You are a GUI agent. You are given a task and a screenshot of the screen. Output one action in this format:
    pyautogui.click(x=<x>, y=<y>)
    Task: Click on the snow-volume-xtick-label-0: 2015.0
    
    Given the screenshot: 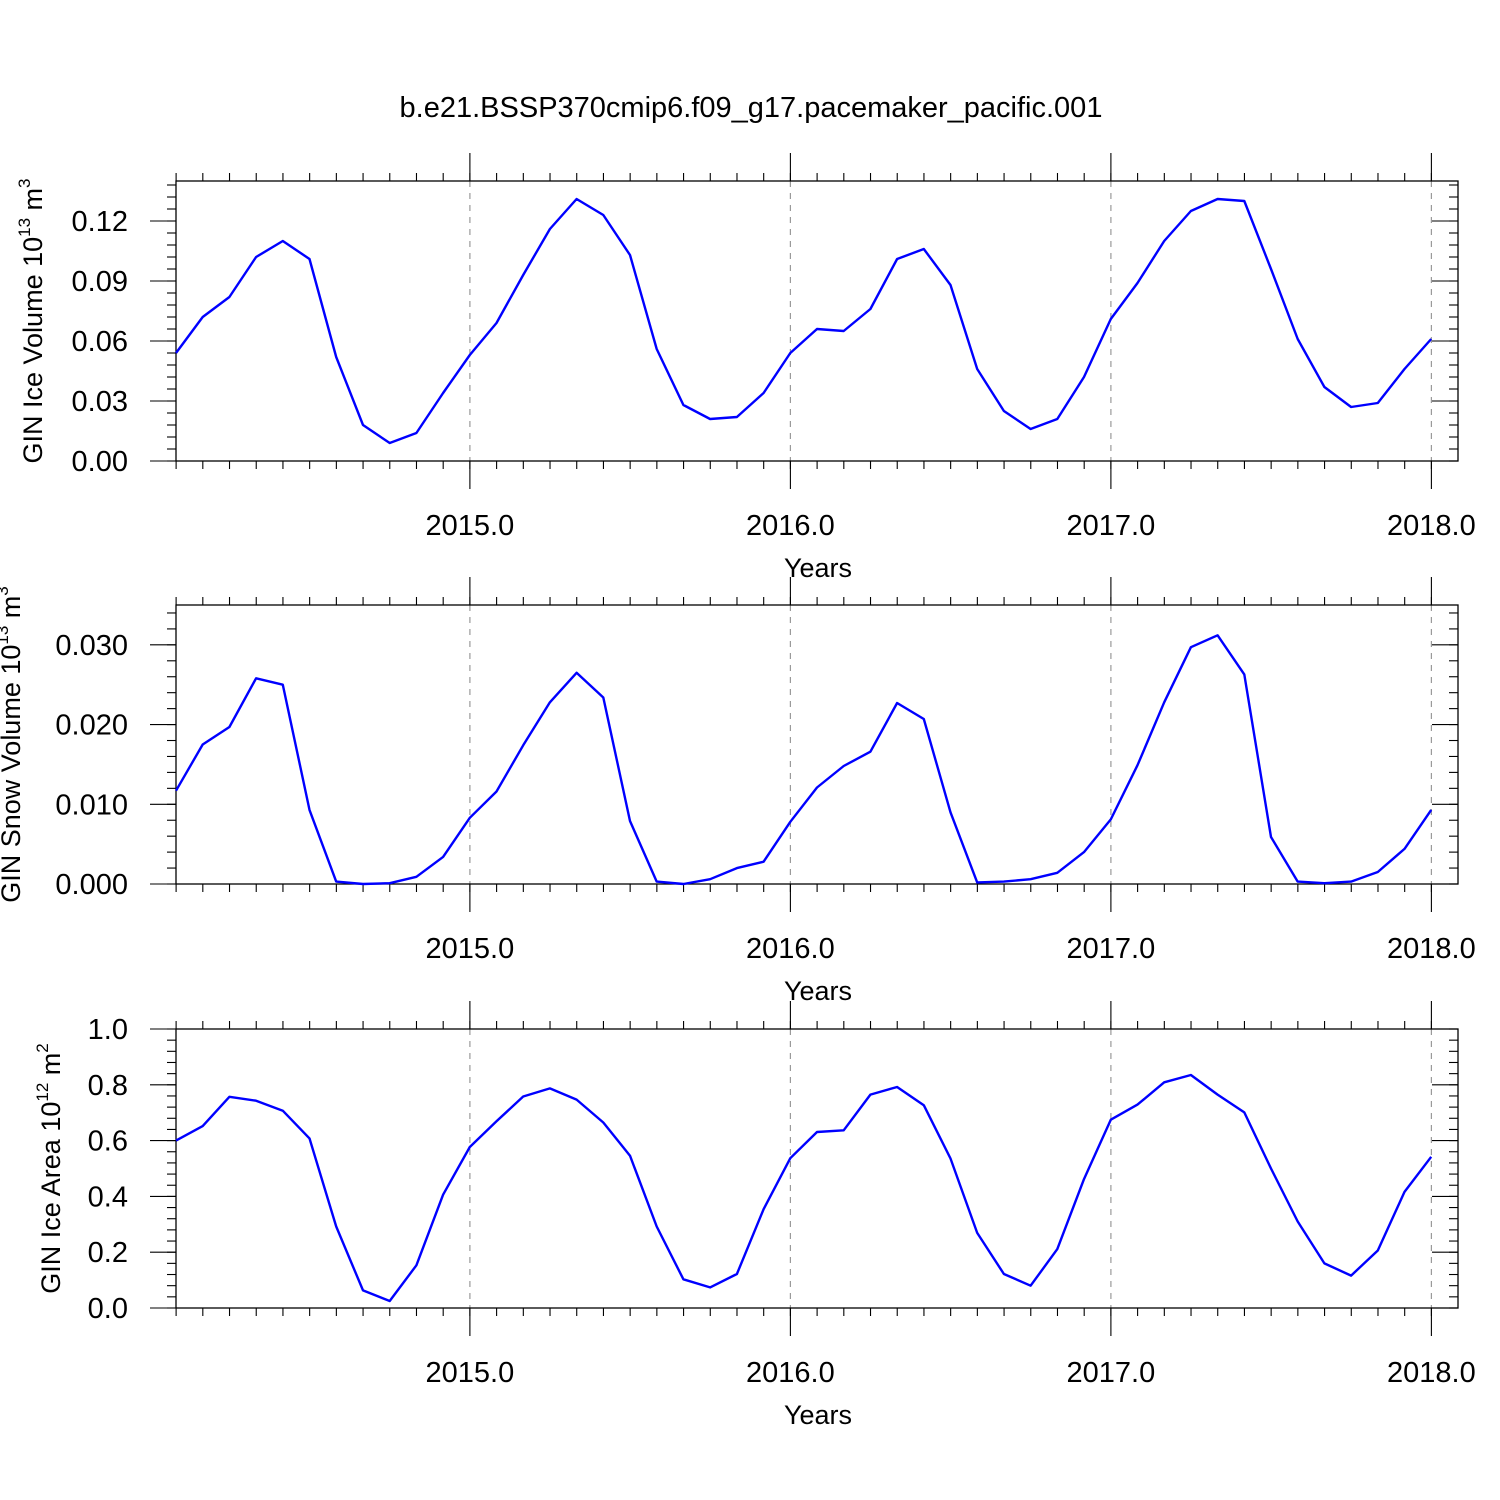 What is the action you would take?
    pyautogui.click(x=470, y=949)
    